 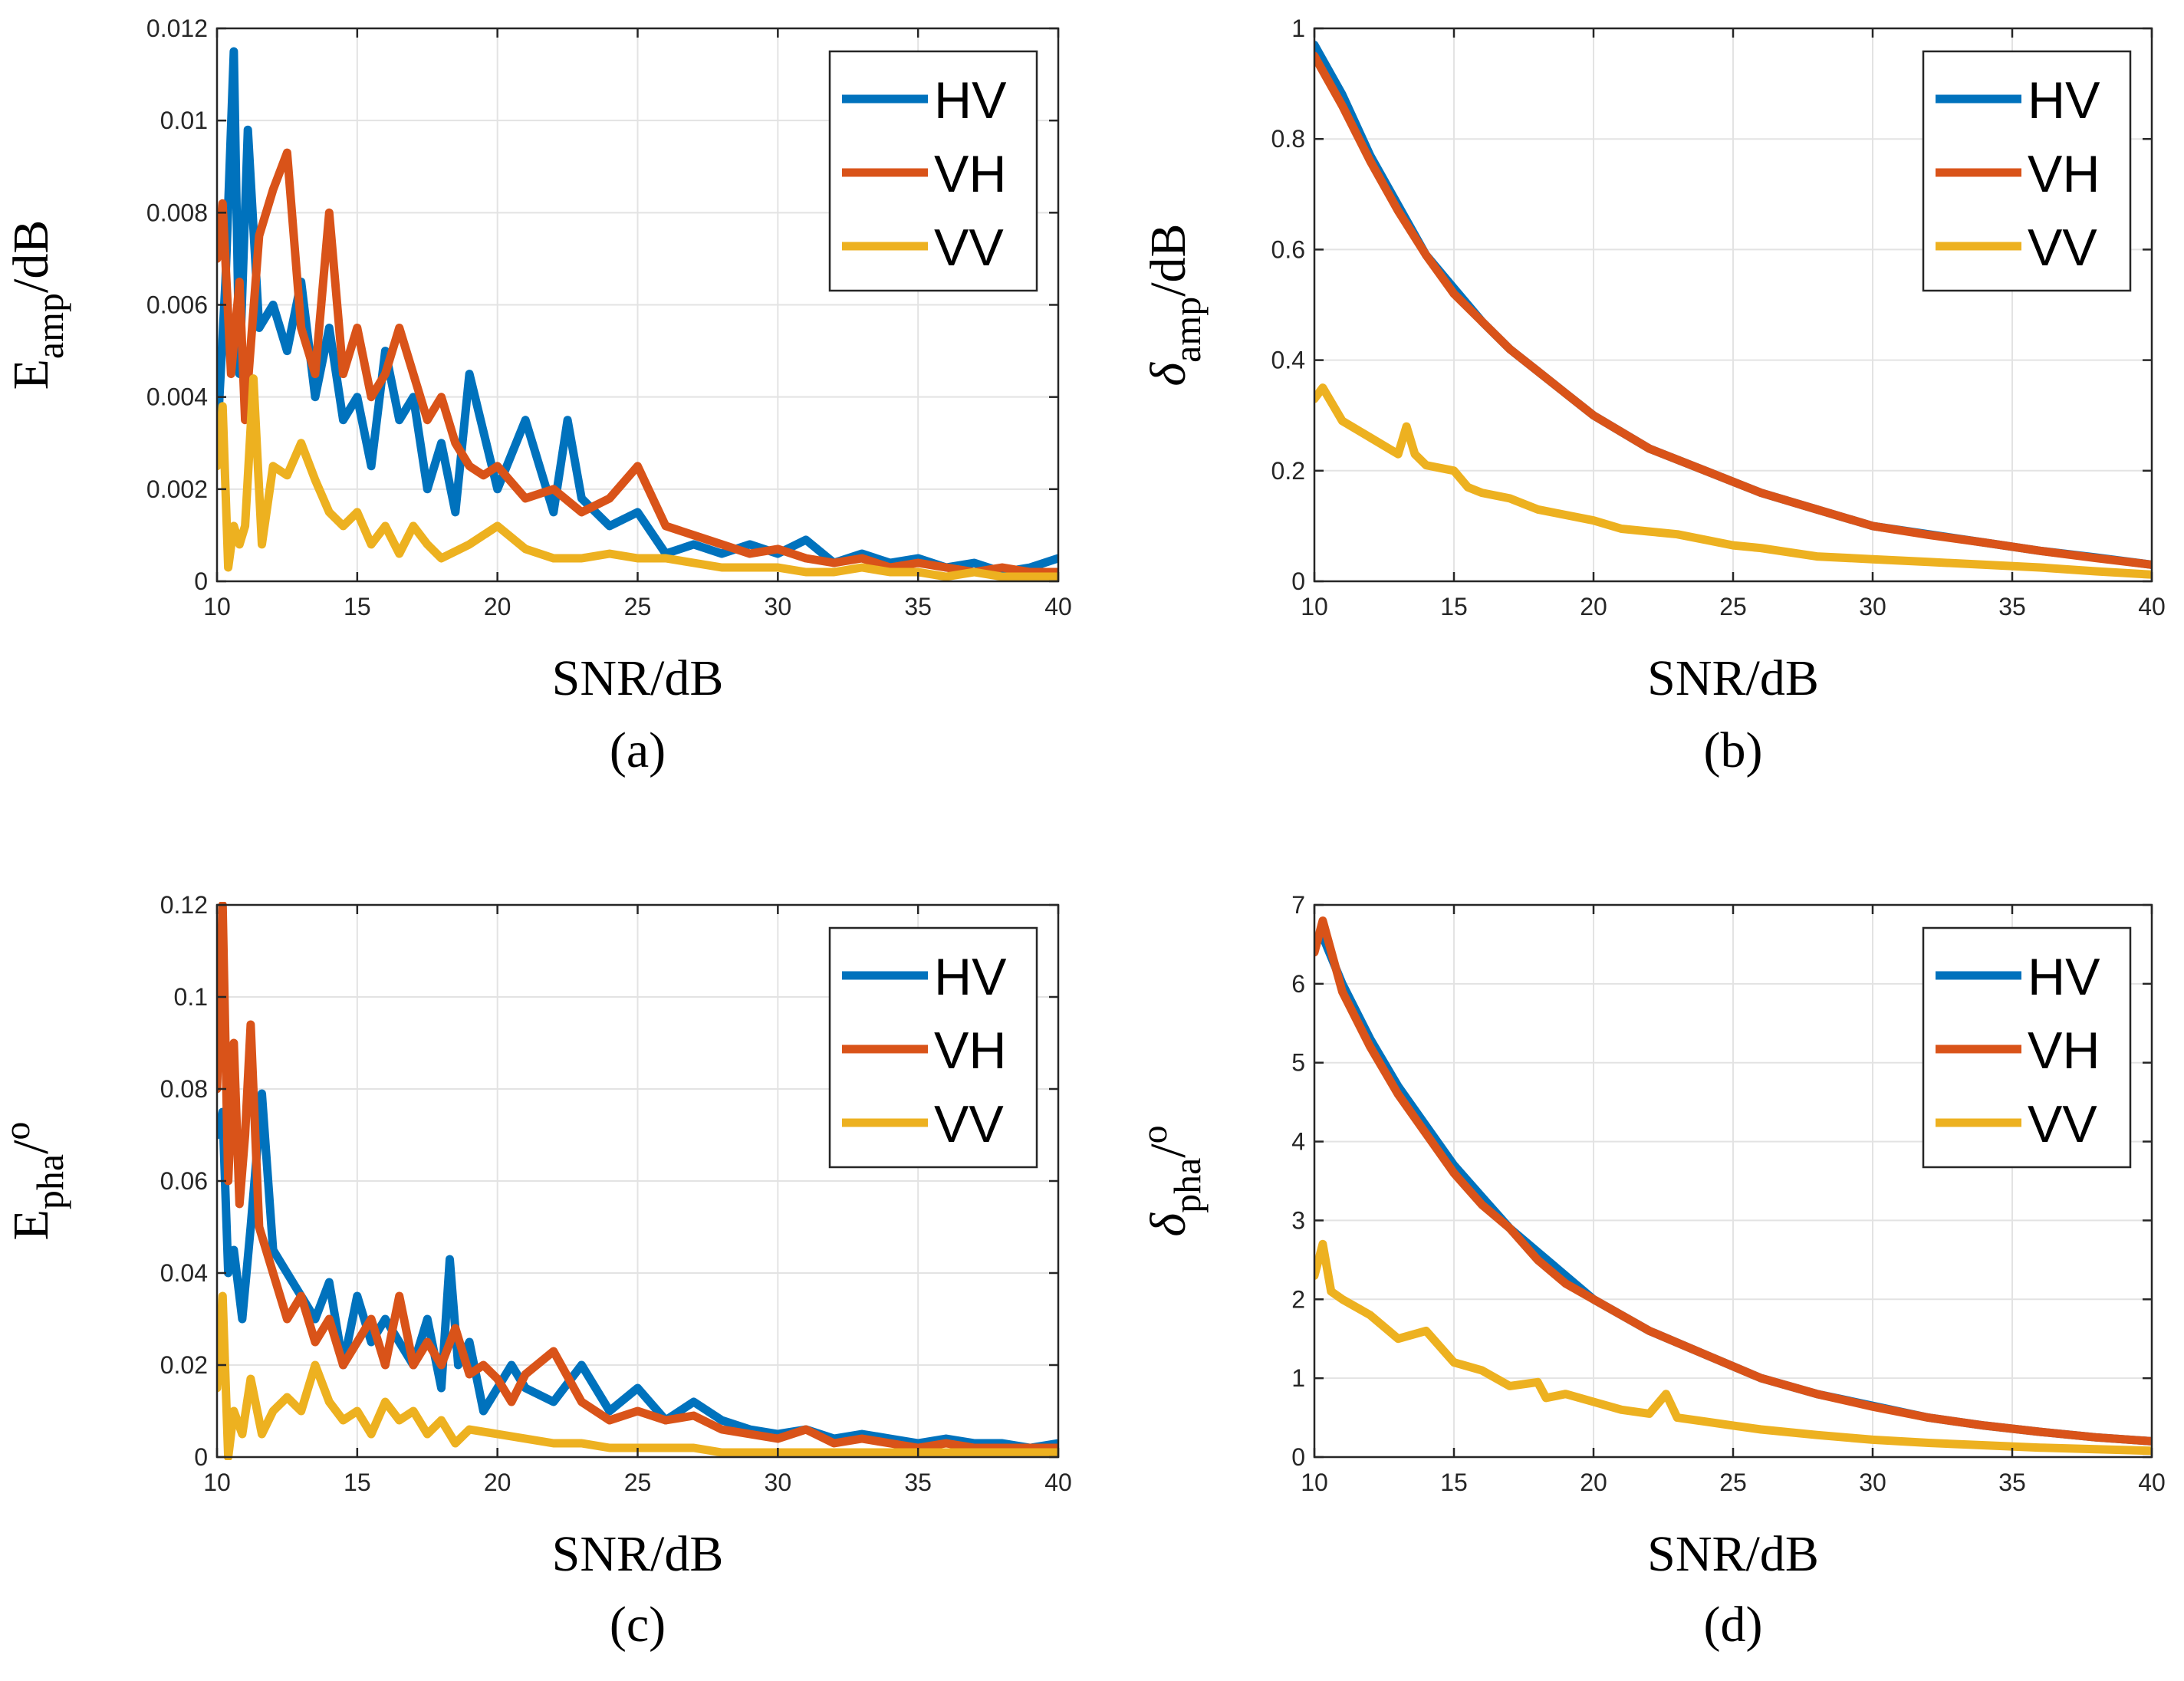 What do you see at coordinates (191, 997) in the screenshot?
I see `y-tick-label: 0.1` at bounding box center [191, 997].